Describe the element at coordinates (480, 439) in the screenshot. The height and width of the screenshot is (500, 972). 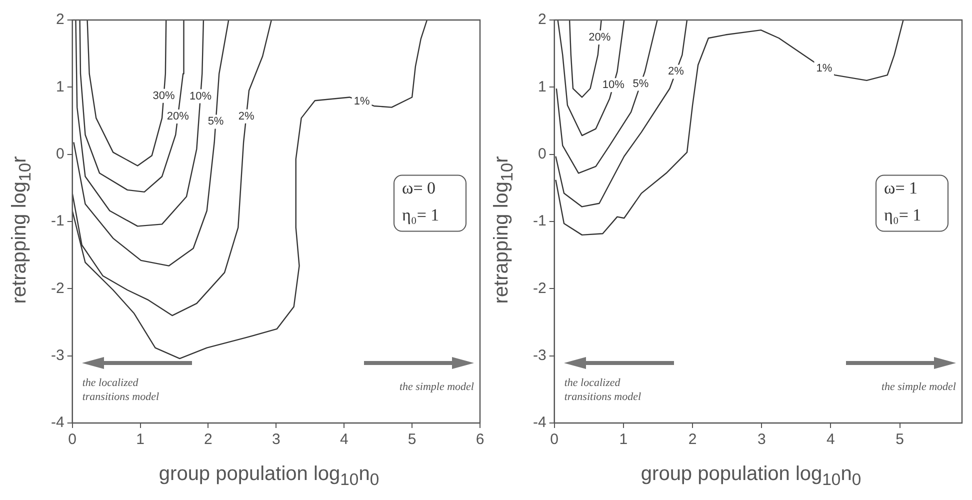
I see `x-tick-label: 6` at that location.